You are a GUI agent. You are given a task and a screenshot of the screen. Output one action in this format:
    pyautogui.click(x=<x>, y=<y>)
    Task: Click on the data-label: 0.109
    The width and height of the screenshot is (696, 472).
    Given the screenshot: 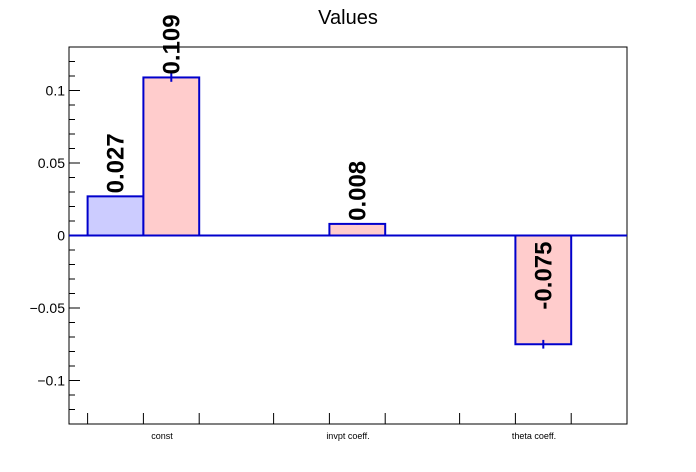 What is the action you would take?
    pyautogui.click(x=171, y=44)
    